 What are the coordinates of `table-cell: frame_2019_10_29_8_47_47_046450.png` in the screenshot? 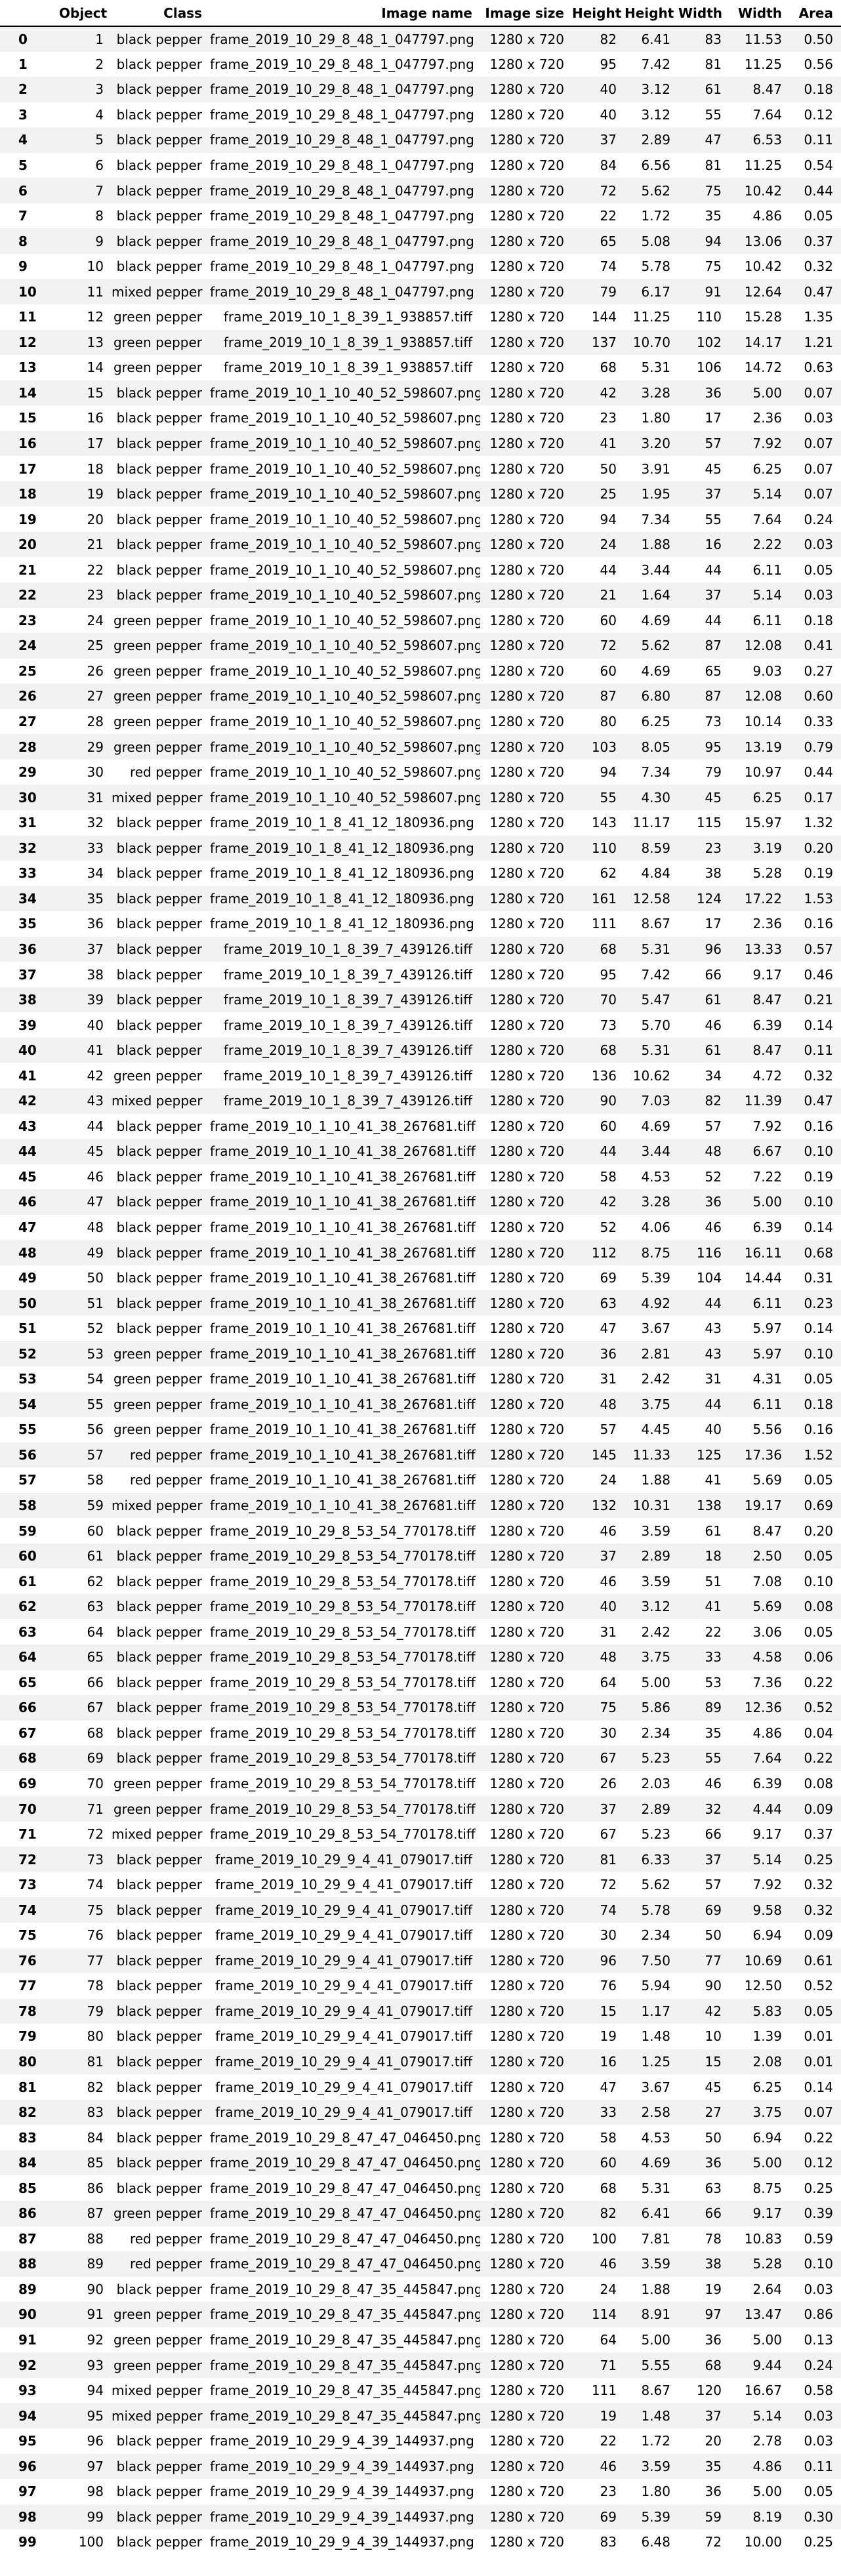 It's located at (345, 2137).